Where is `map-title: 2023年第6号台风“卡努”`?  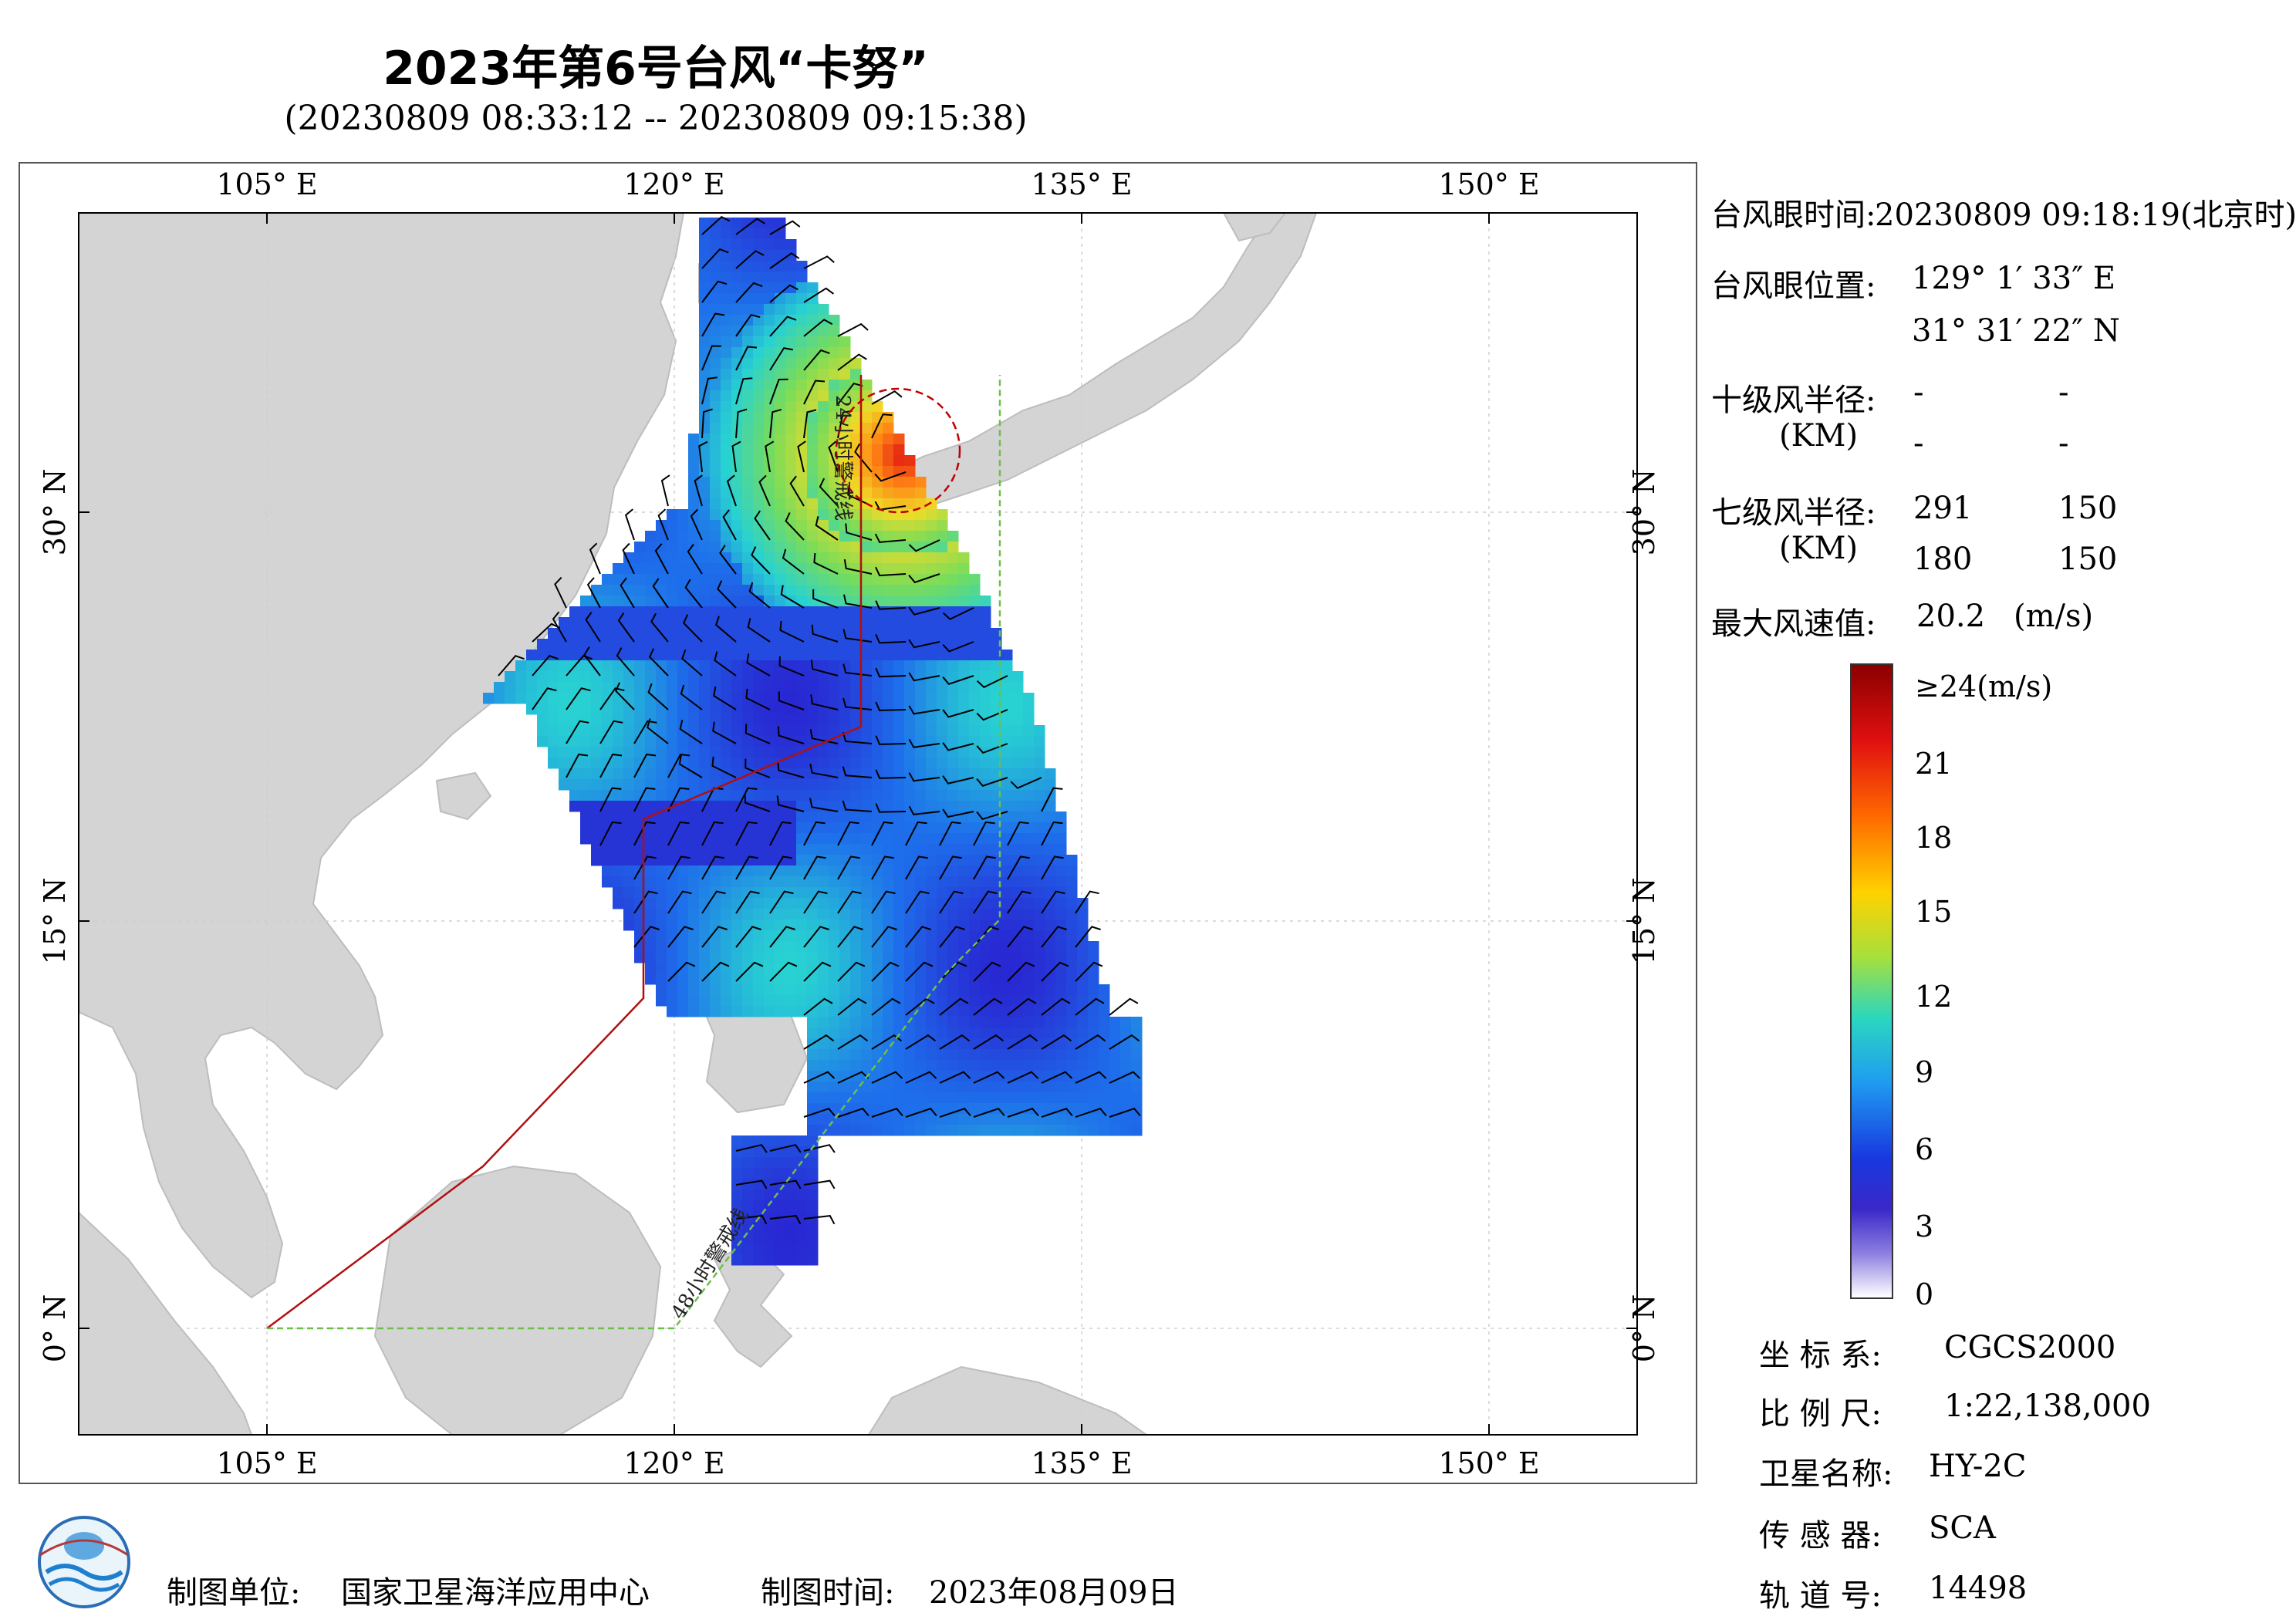
map-title: 2023年第6号台风“卡努” is located at coordinates (656, 69).